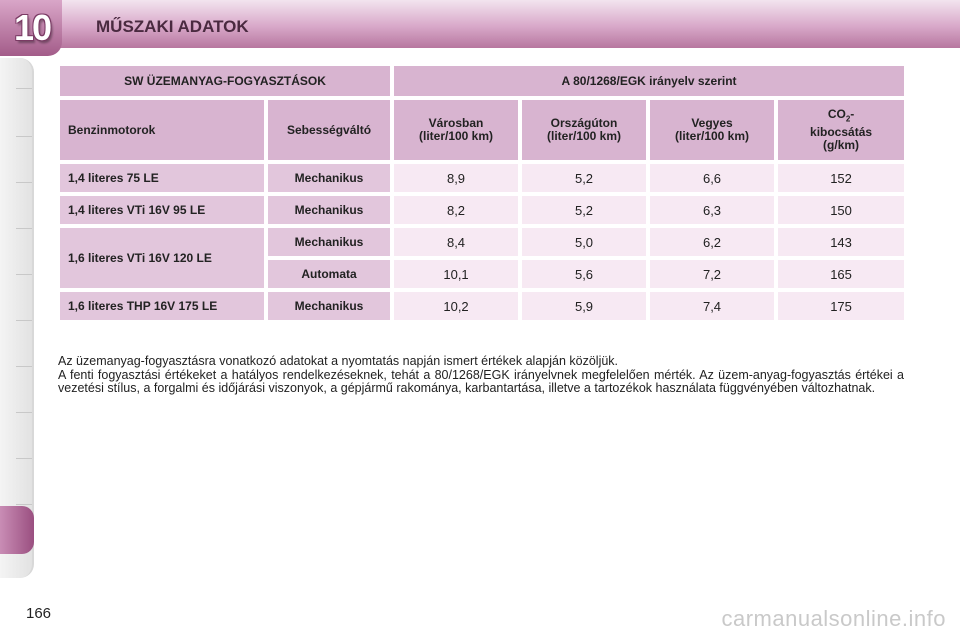 The width and height of the screenshot is (960, 640). What do you see at coordinates (833, 618) in the screenshot?
I see `watermark: carmanualsonline.info` at bounding box center [833, 618].